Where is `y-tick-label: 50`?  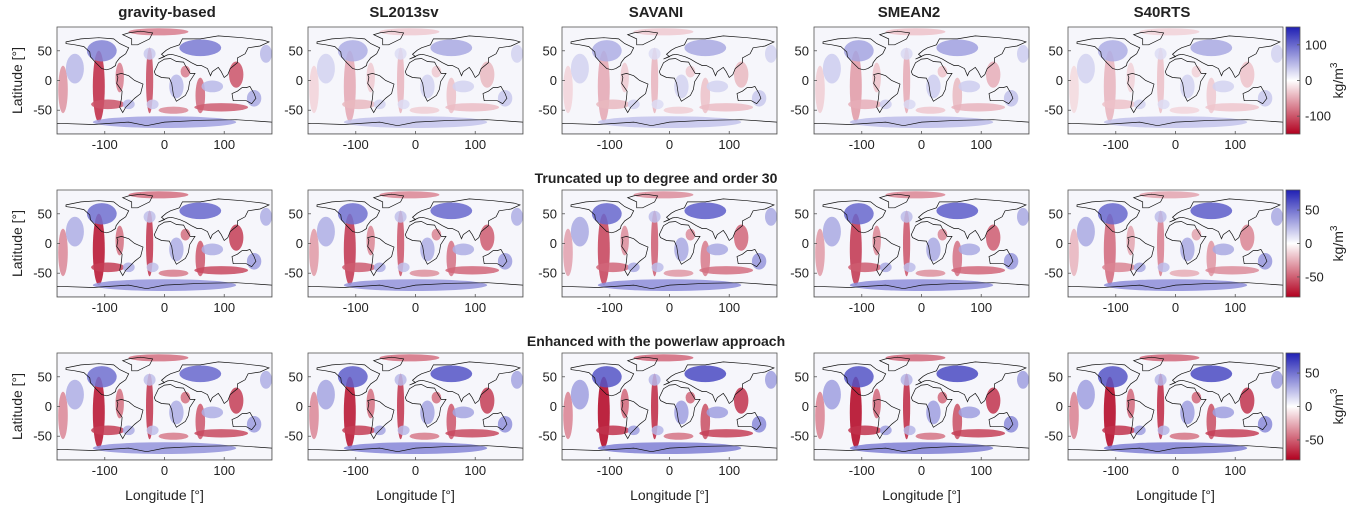
y-tick-label: 50 is located at coordinates (550, 213).